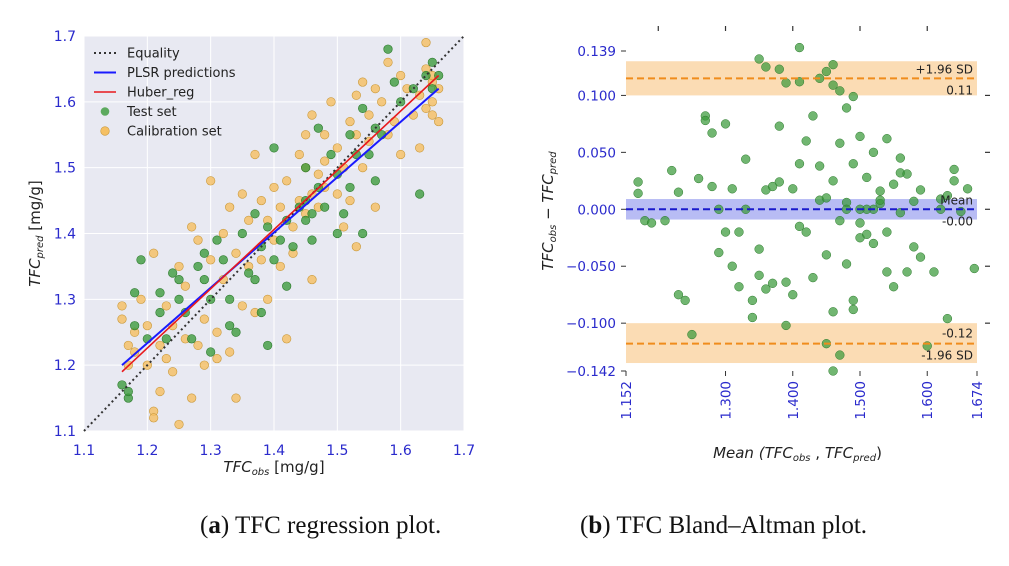  What do you see at coordinates (591, 324) in the screenshot?
I see `y-tick-label: −0.100` at bounding box center [591, 324].